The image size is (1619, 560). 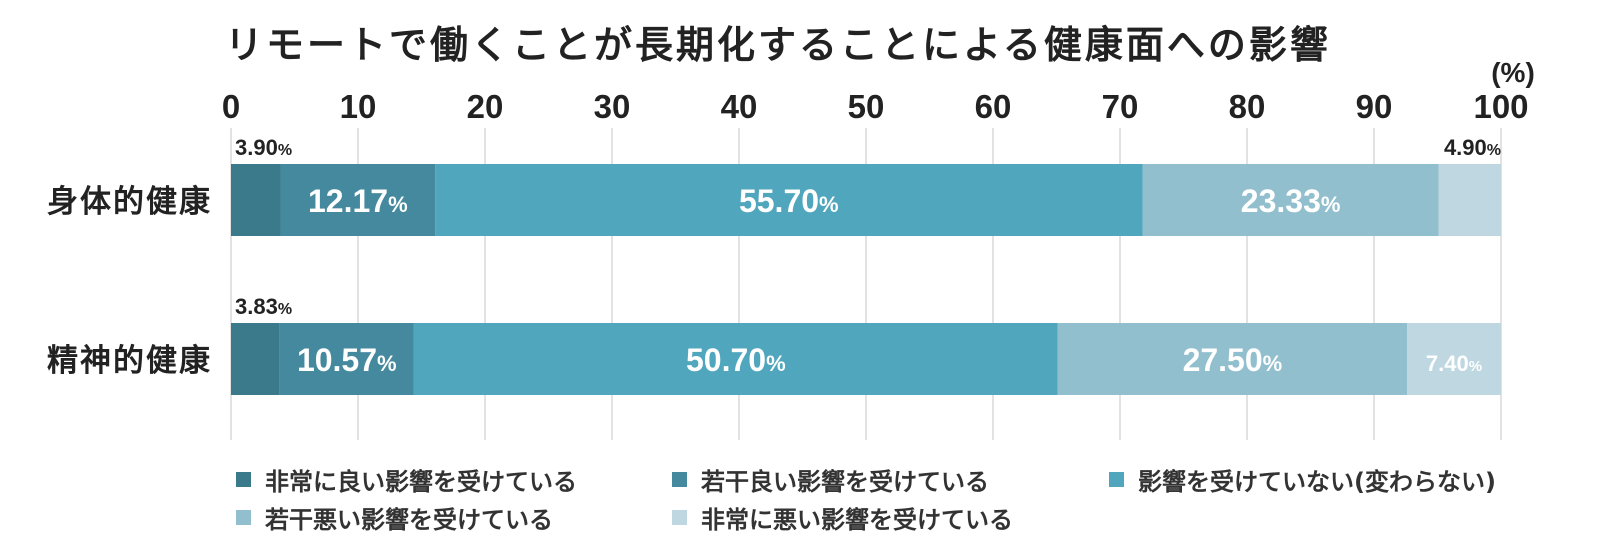 I want to click on legend-item: 若干悪い影響を受けている, so click(x=394, y=517).